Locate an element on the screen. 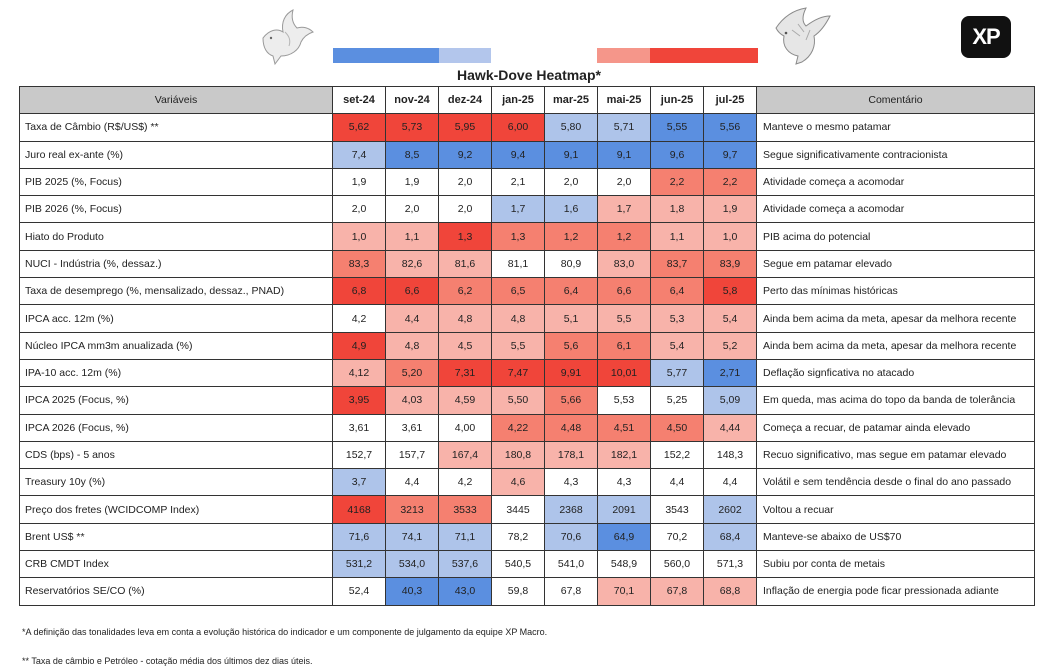 The height and width of the screenshot is (672, 1058). month-header: mai-25 is located at coordinates (624, 100).